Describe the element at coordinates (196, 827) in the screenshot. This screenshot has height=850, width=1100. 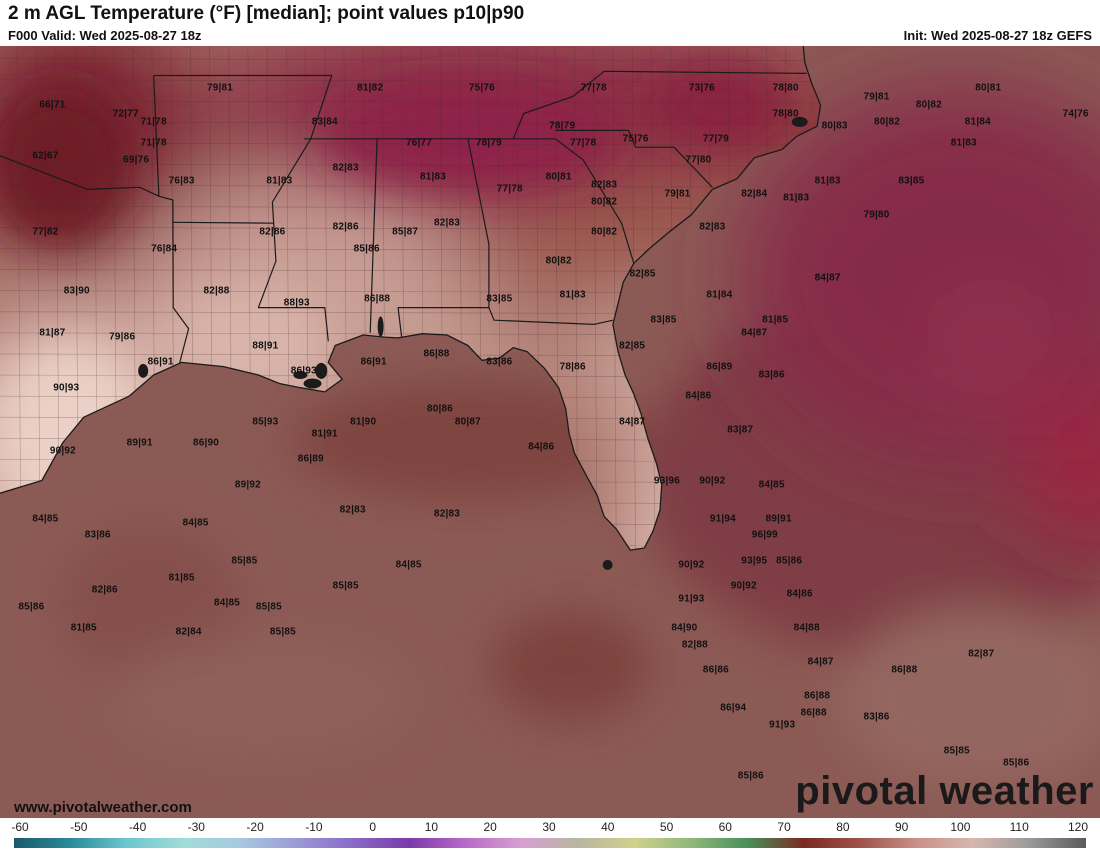
I see `colorbar-tick-label: -30` at that location.